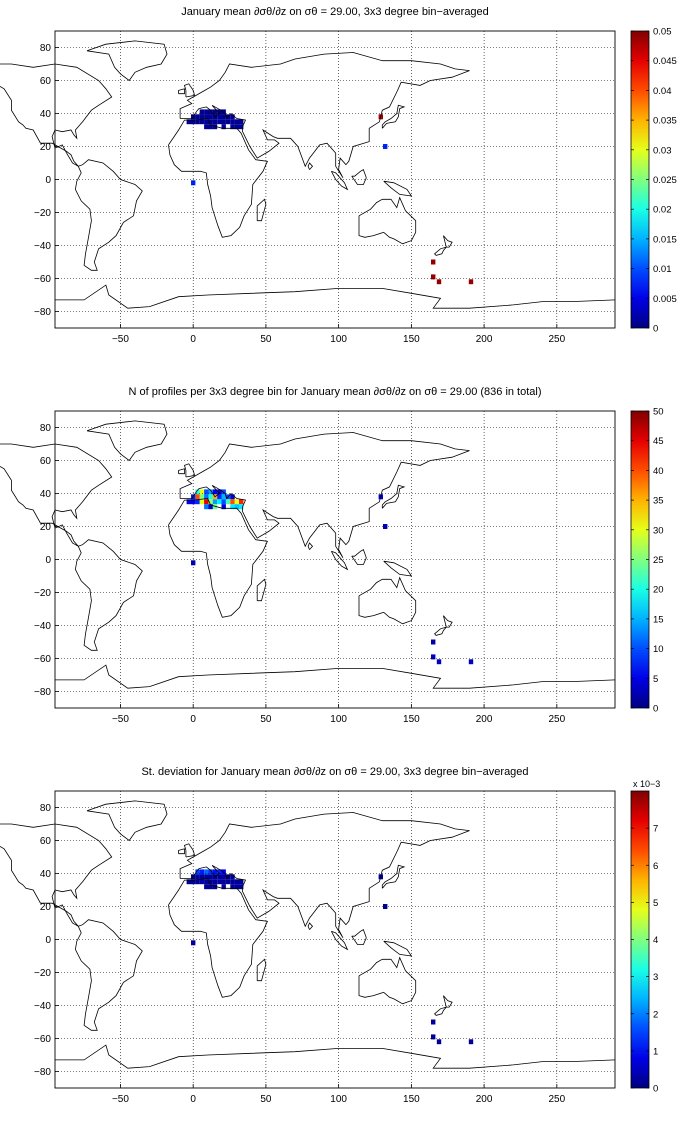 The height and width of the screenshot is (1145, 696). What do you see at coordinates (46, 494) in the screenshot?
I see `y-tick-label: 40` at bounding box center [46, 494].